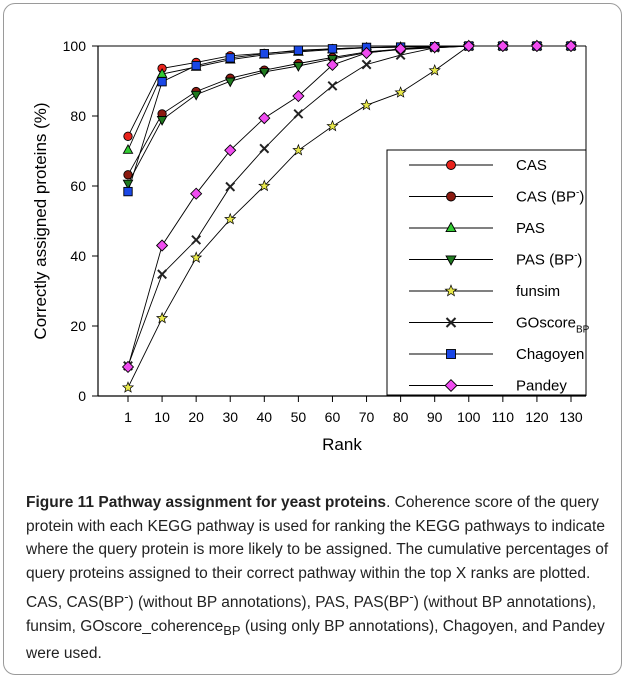  I want to click on caption-sup-2: -, so click(411, 596).